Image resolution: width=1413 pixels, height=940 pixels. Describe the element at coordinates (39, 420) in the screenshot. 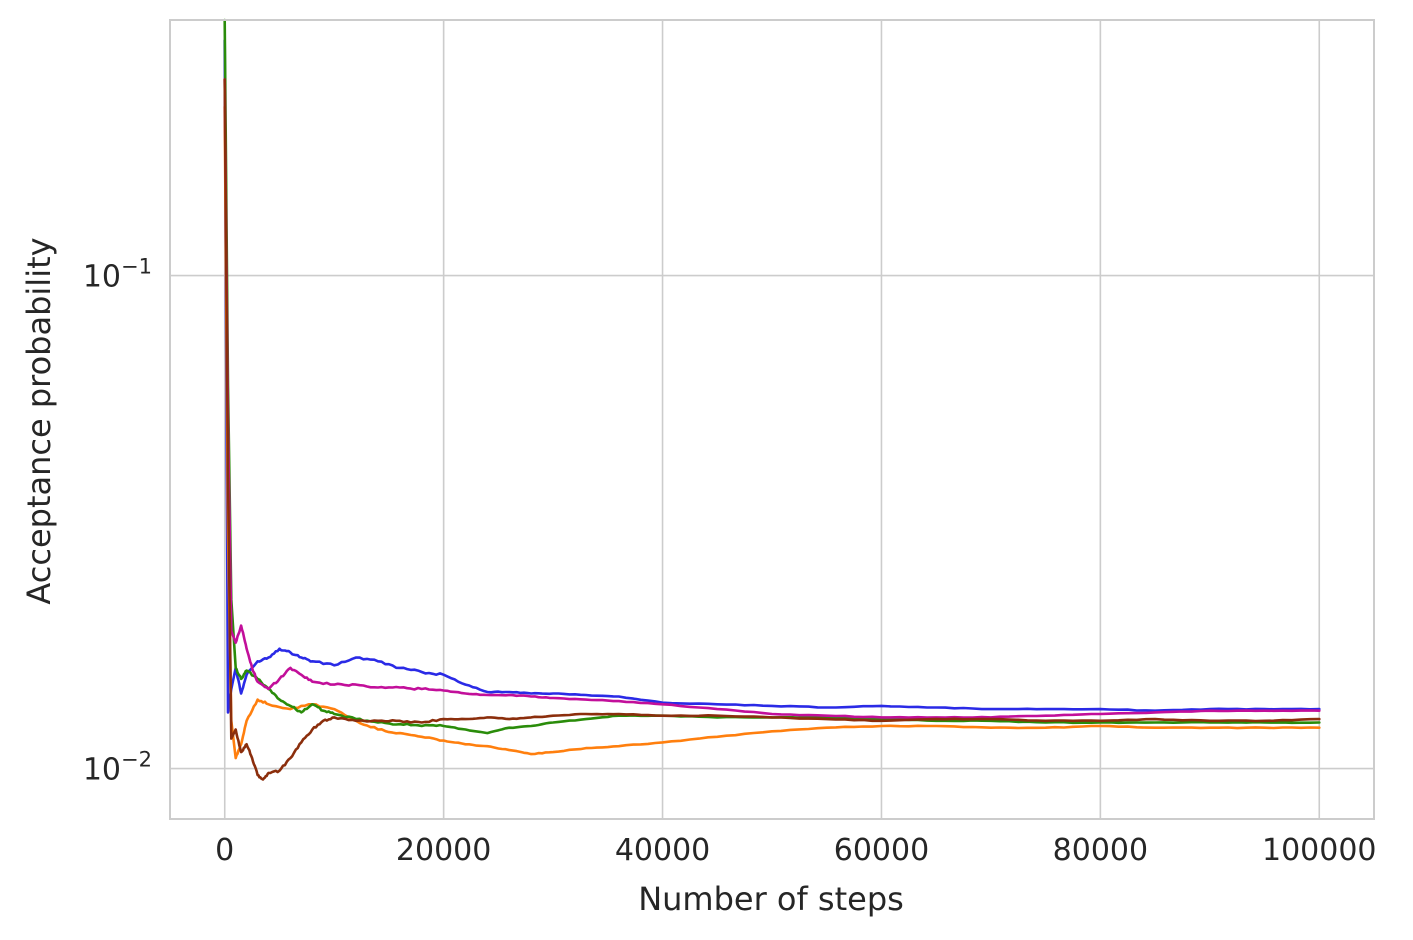

I see `y-axis-label: Acceptance probability` at that location.